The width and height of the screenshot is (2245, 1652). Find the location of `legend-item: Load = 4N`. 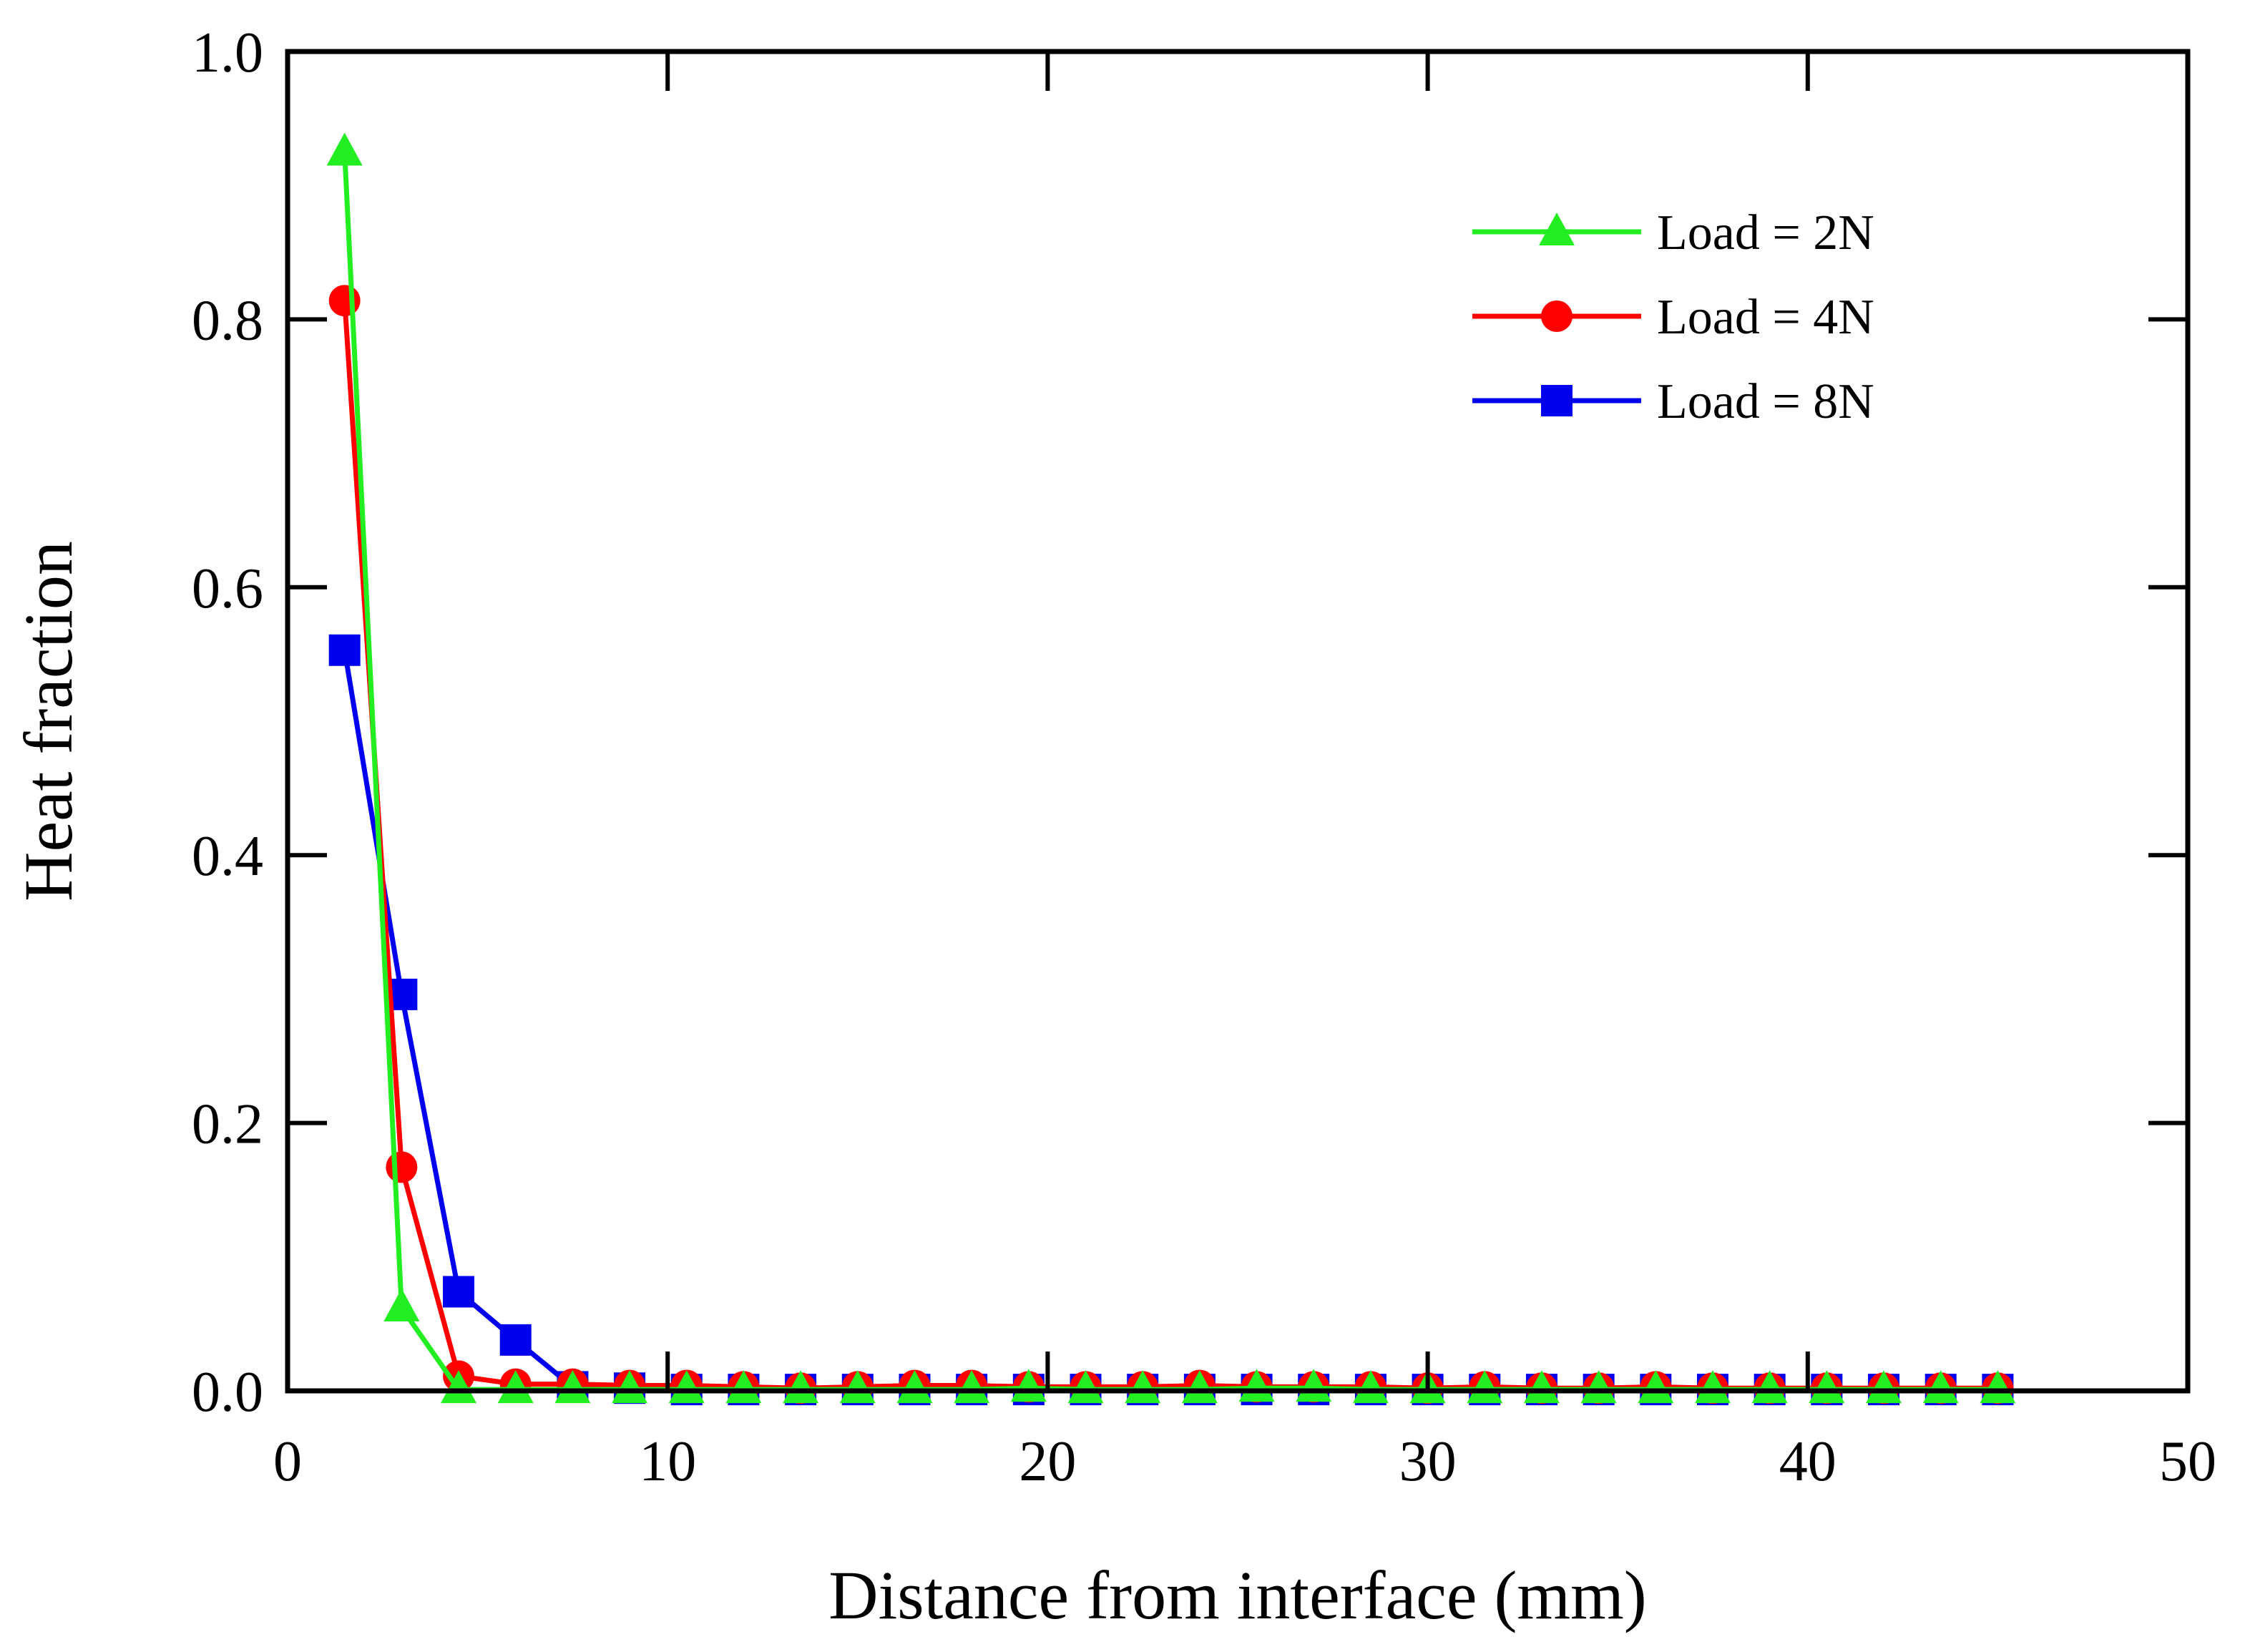

legend-item: Load = 4N is located at coordinates (1673, 317).